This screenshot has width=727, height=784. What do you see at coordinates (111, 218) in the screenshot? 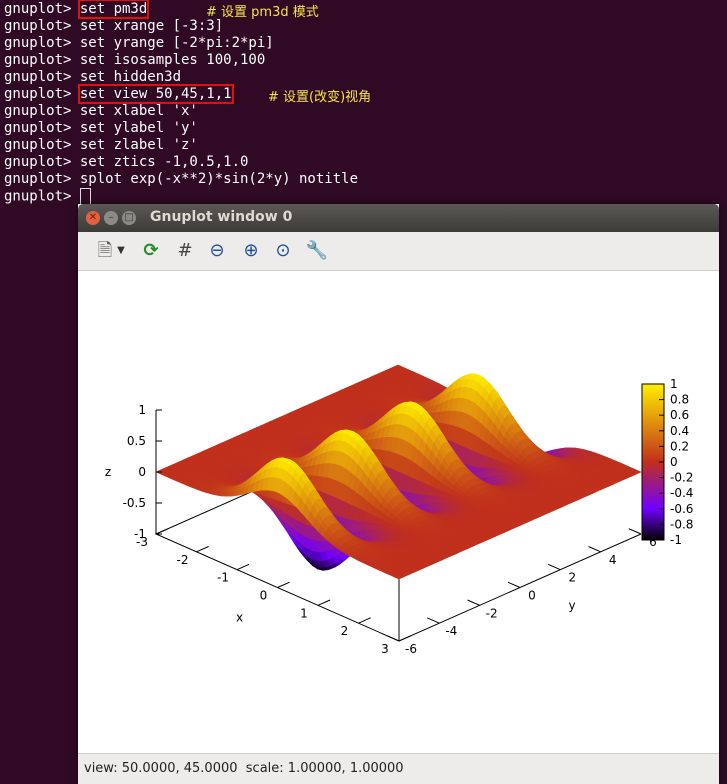
I see `minimize-button: –` at bounding box center [111, 218].